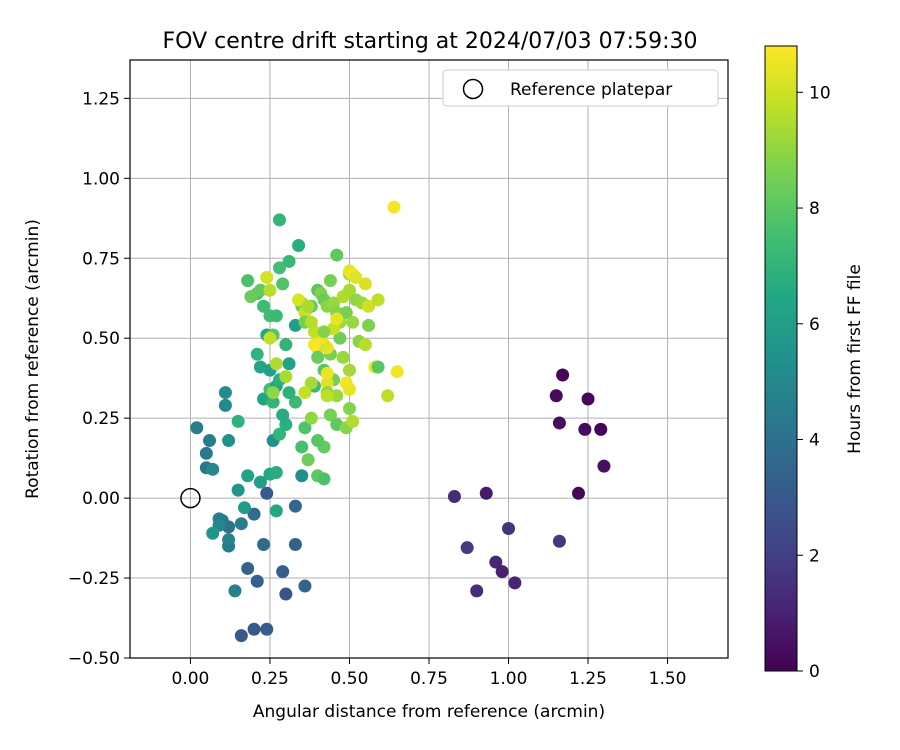 This screenshot has width=900, height=750. What do you see at coordinates (99, 379) in the screenshot?
I see `y-axis-ticks: −0.50 −0.25 0.00 0.25 0.50 0.75 1.00 1.25` at bounding box center [99, 379].